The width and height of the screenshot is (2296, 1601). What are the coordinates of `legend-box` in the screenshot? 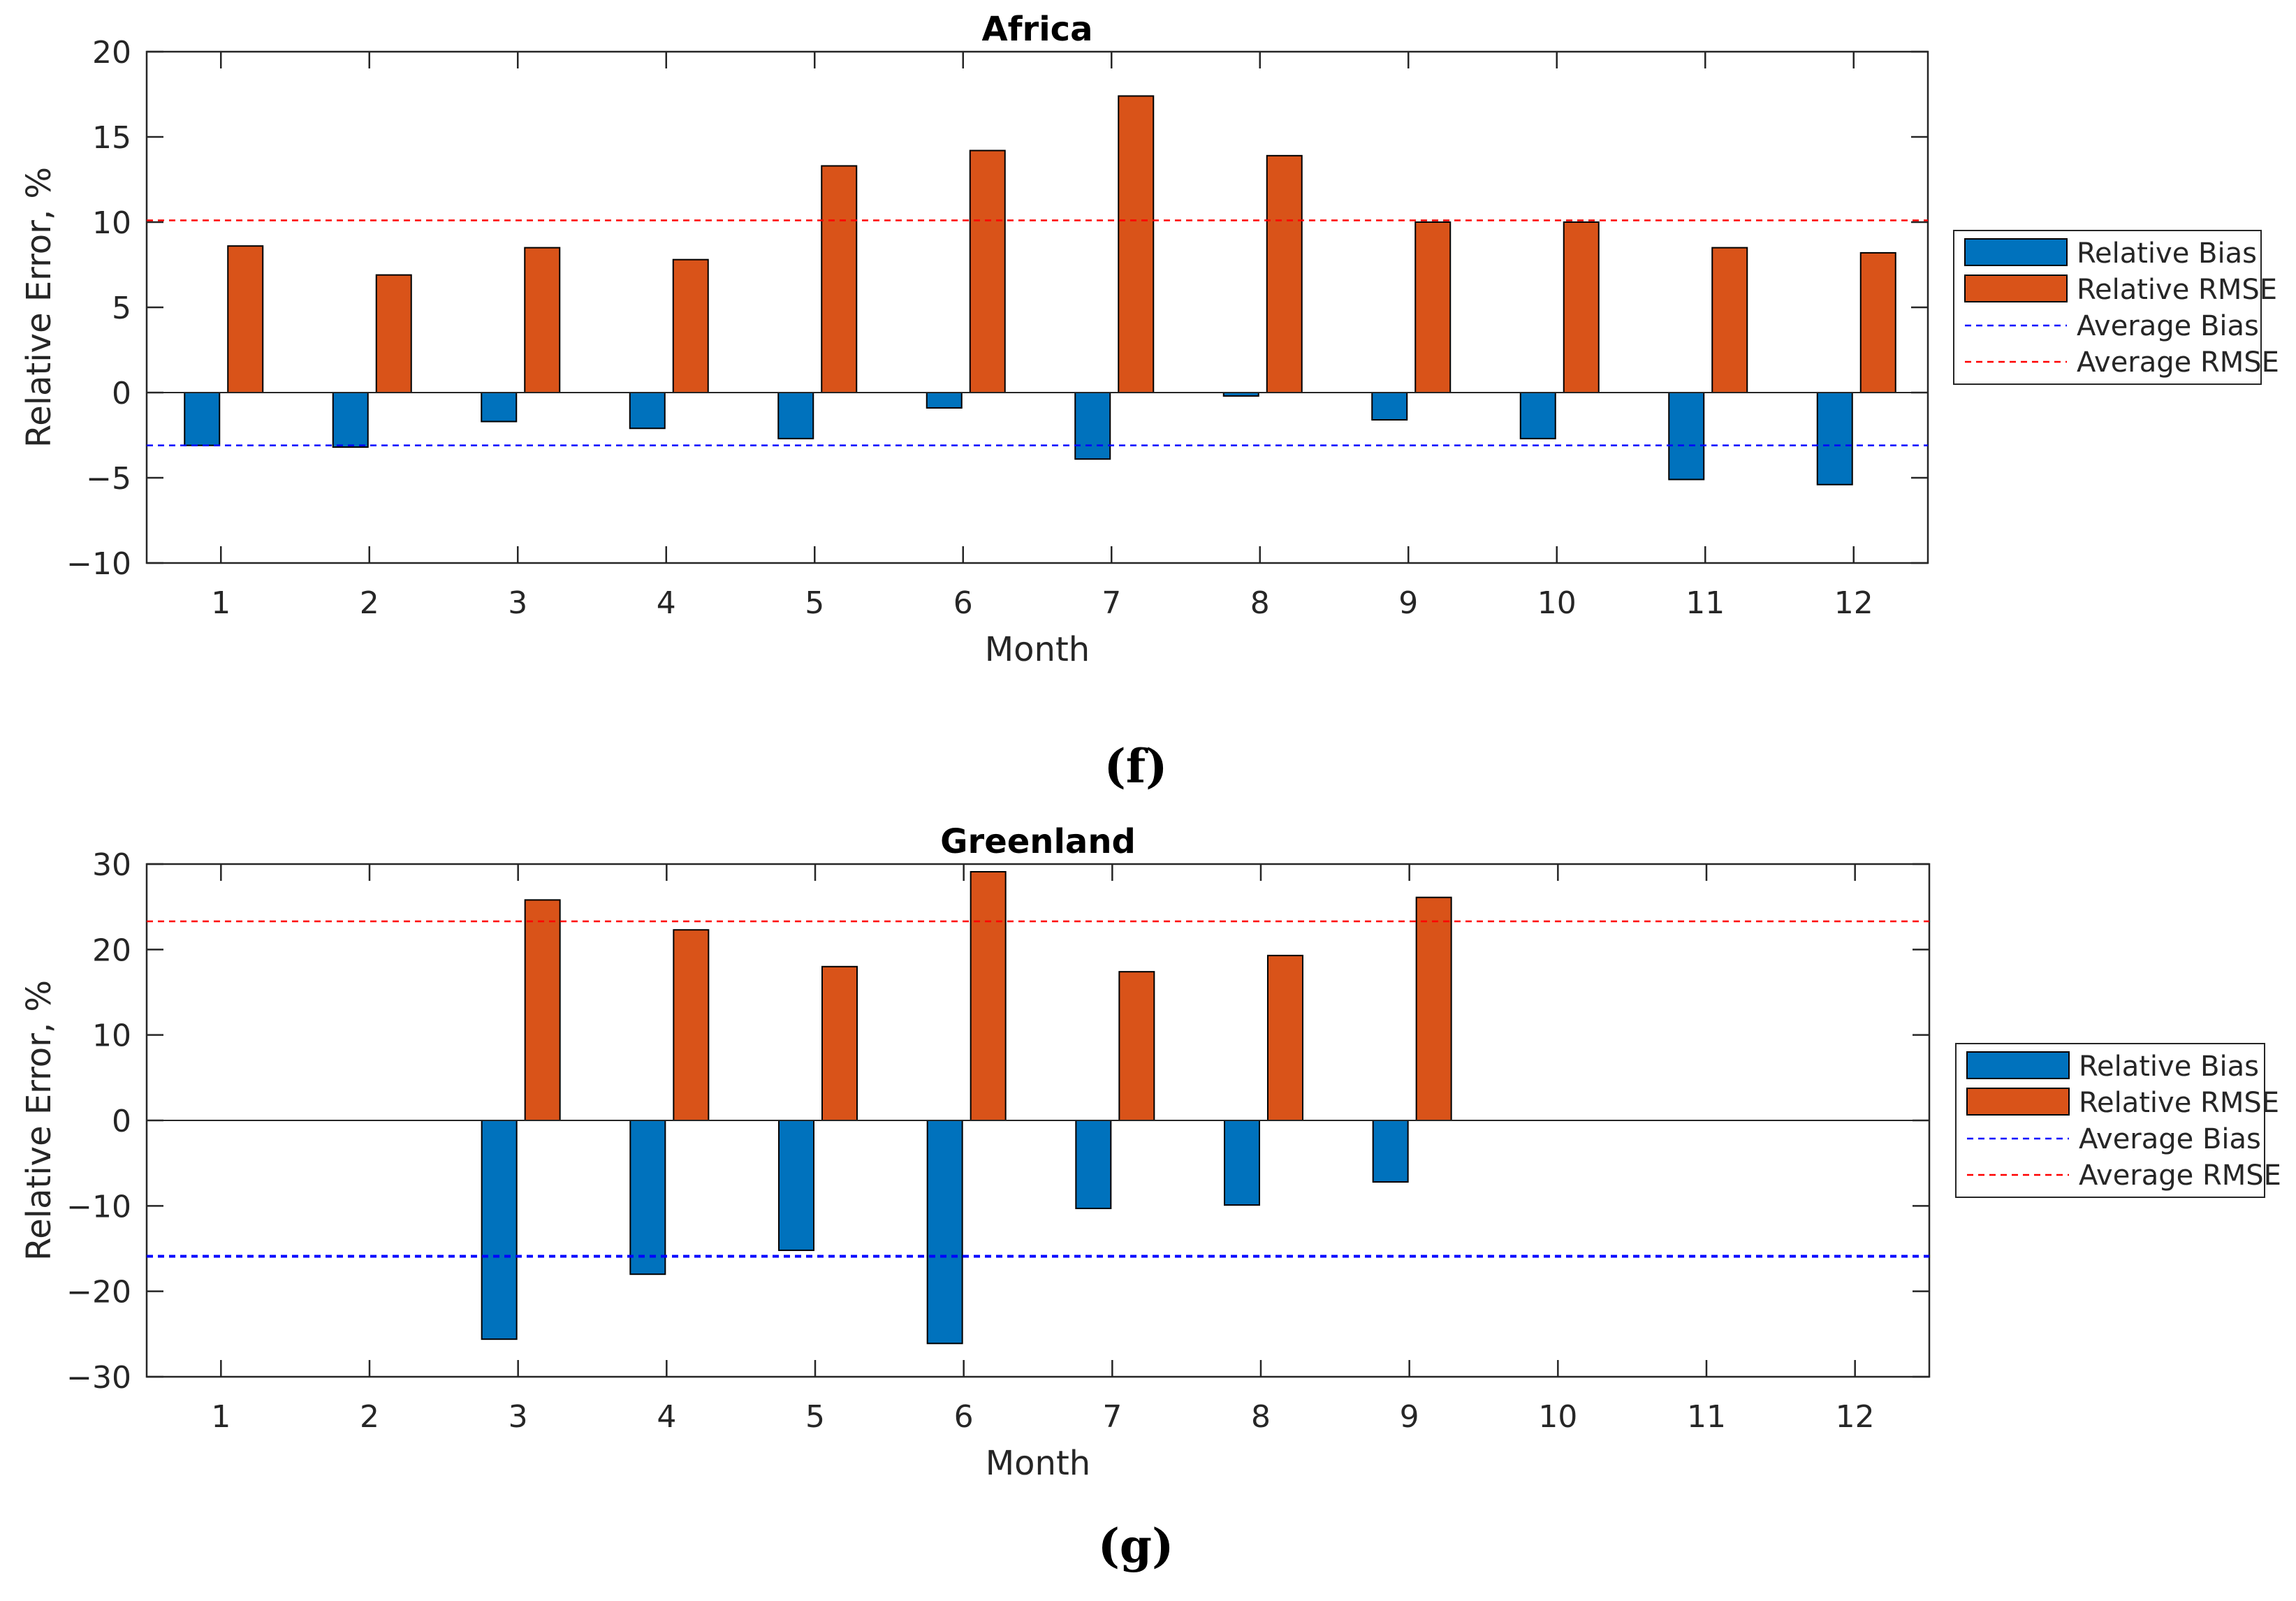 It's located at (2107, 307).